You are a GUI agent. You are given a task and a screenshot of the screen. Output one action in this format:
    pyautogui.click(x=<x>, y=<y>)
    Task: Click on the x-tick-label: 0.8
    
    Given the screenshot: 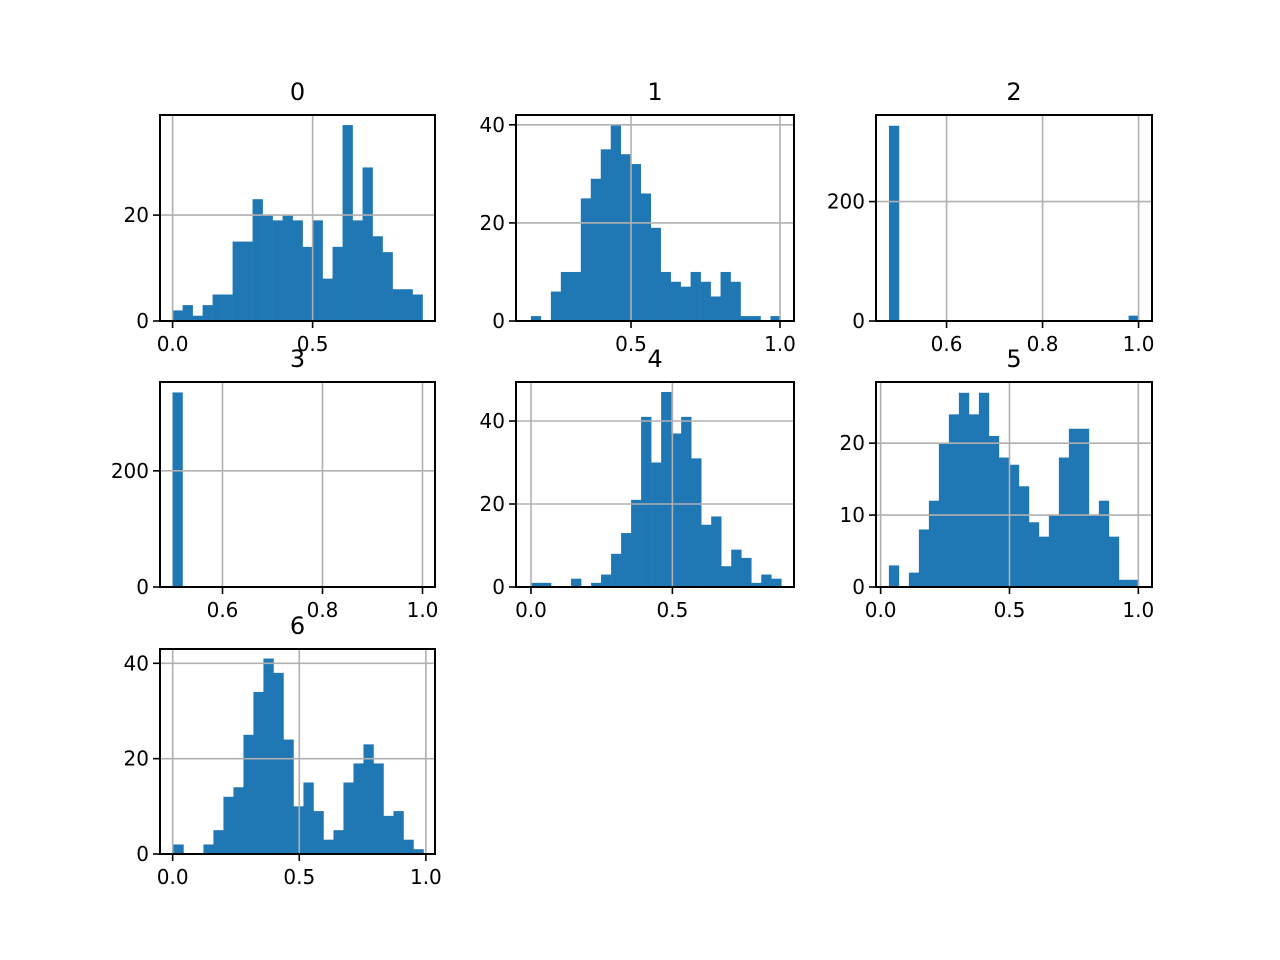 What is the action you would take?
    pyautogui.click(x=323, y=610)
    